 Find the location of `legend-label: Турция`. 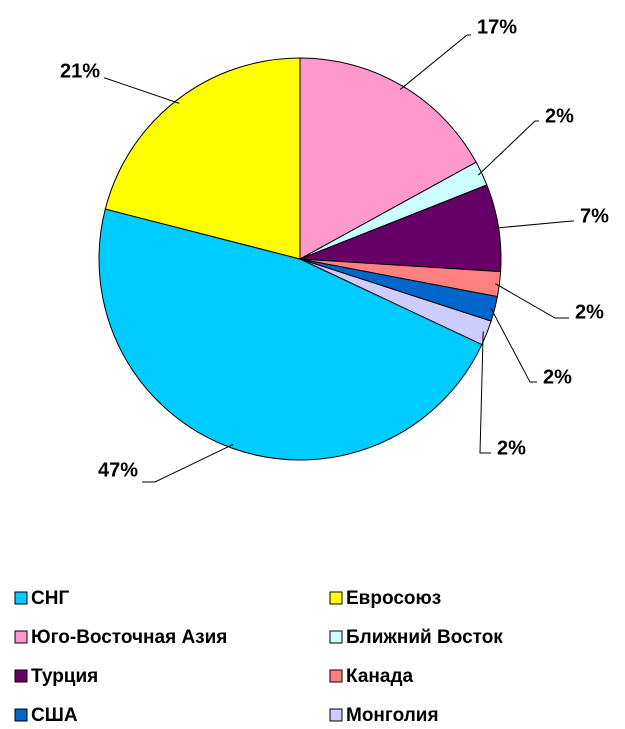

legend-label: Турция is located at coordinates (64, 676).